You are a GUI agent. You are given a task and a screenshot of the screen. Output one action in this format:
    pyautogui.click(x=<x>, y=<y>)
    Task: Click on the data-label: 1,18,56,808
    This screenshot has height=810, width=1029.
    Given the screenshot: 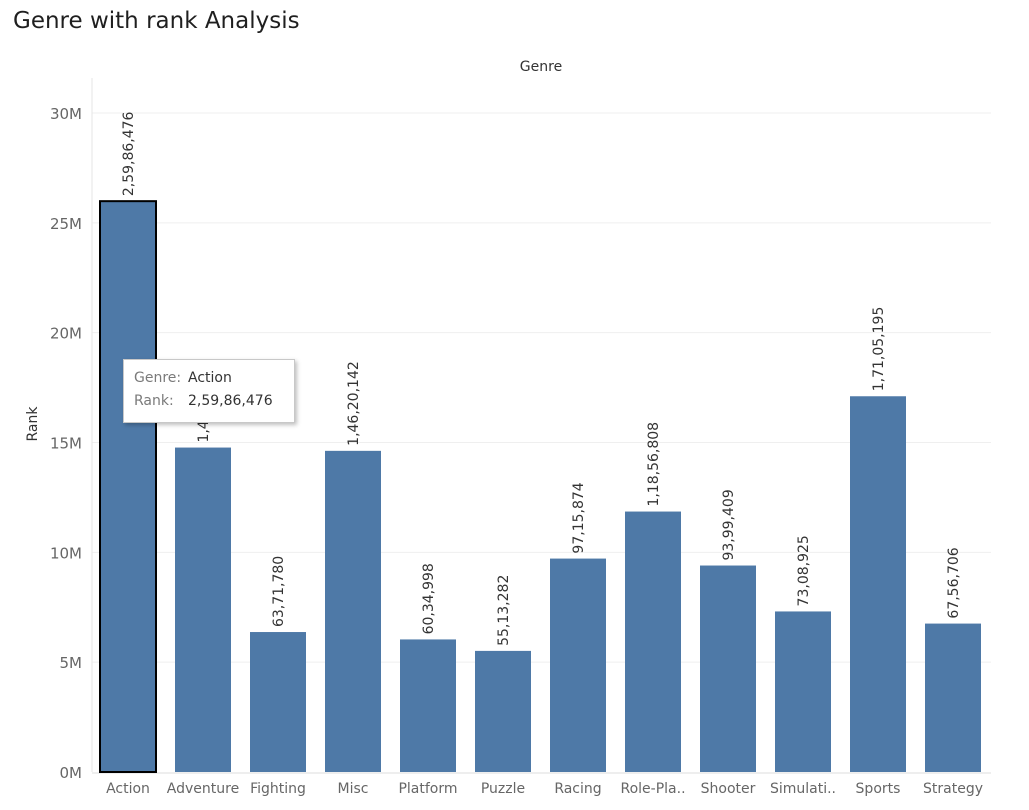 What is the action you would take?
    pyautogui.click(x=654, y=464)
    